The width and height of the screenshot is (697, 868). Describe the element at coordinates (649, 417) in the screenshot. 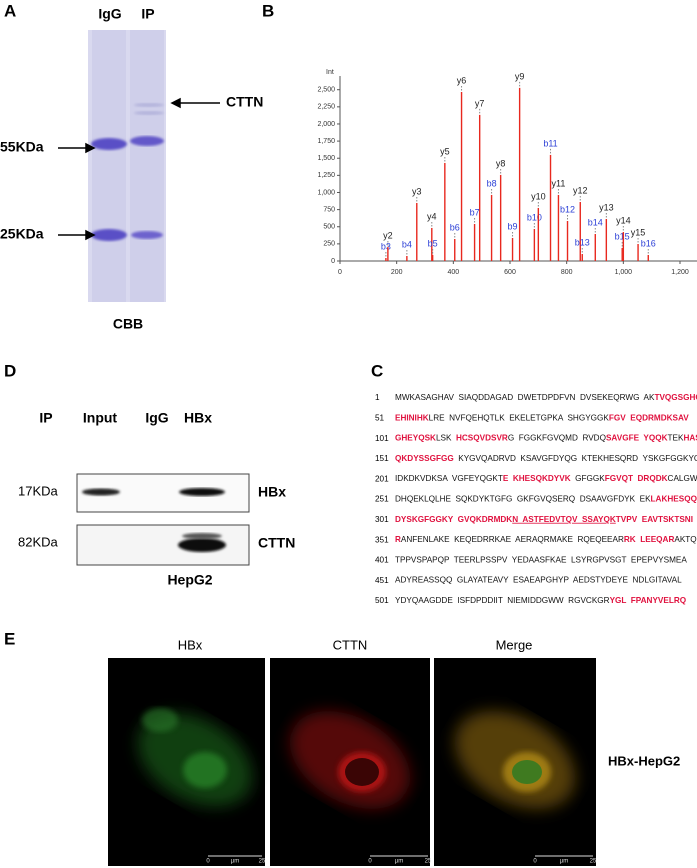

I see `sequence-segment: FGV EQDRMDKSAV` at that location.